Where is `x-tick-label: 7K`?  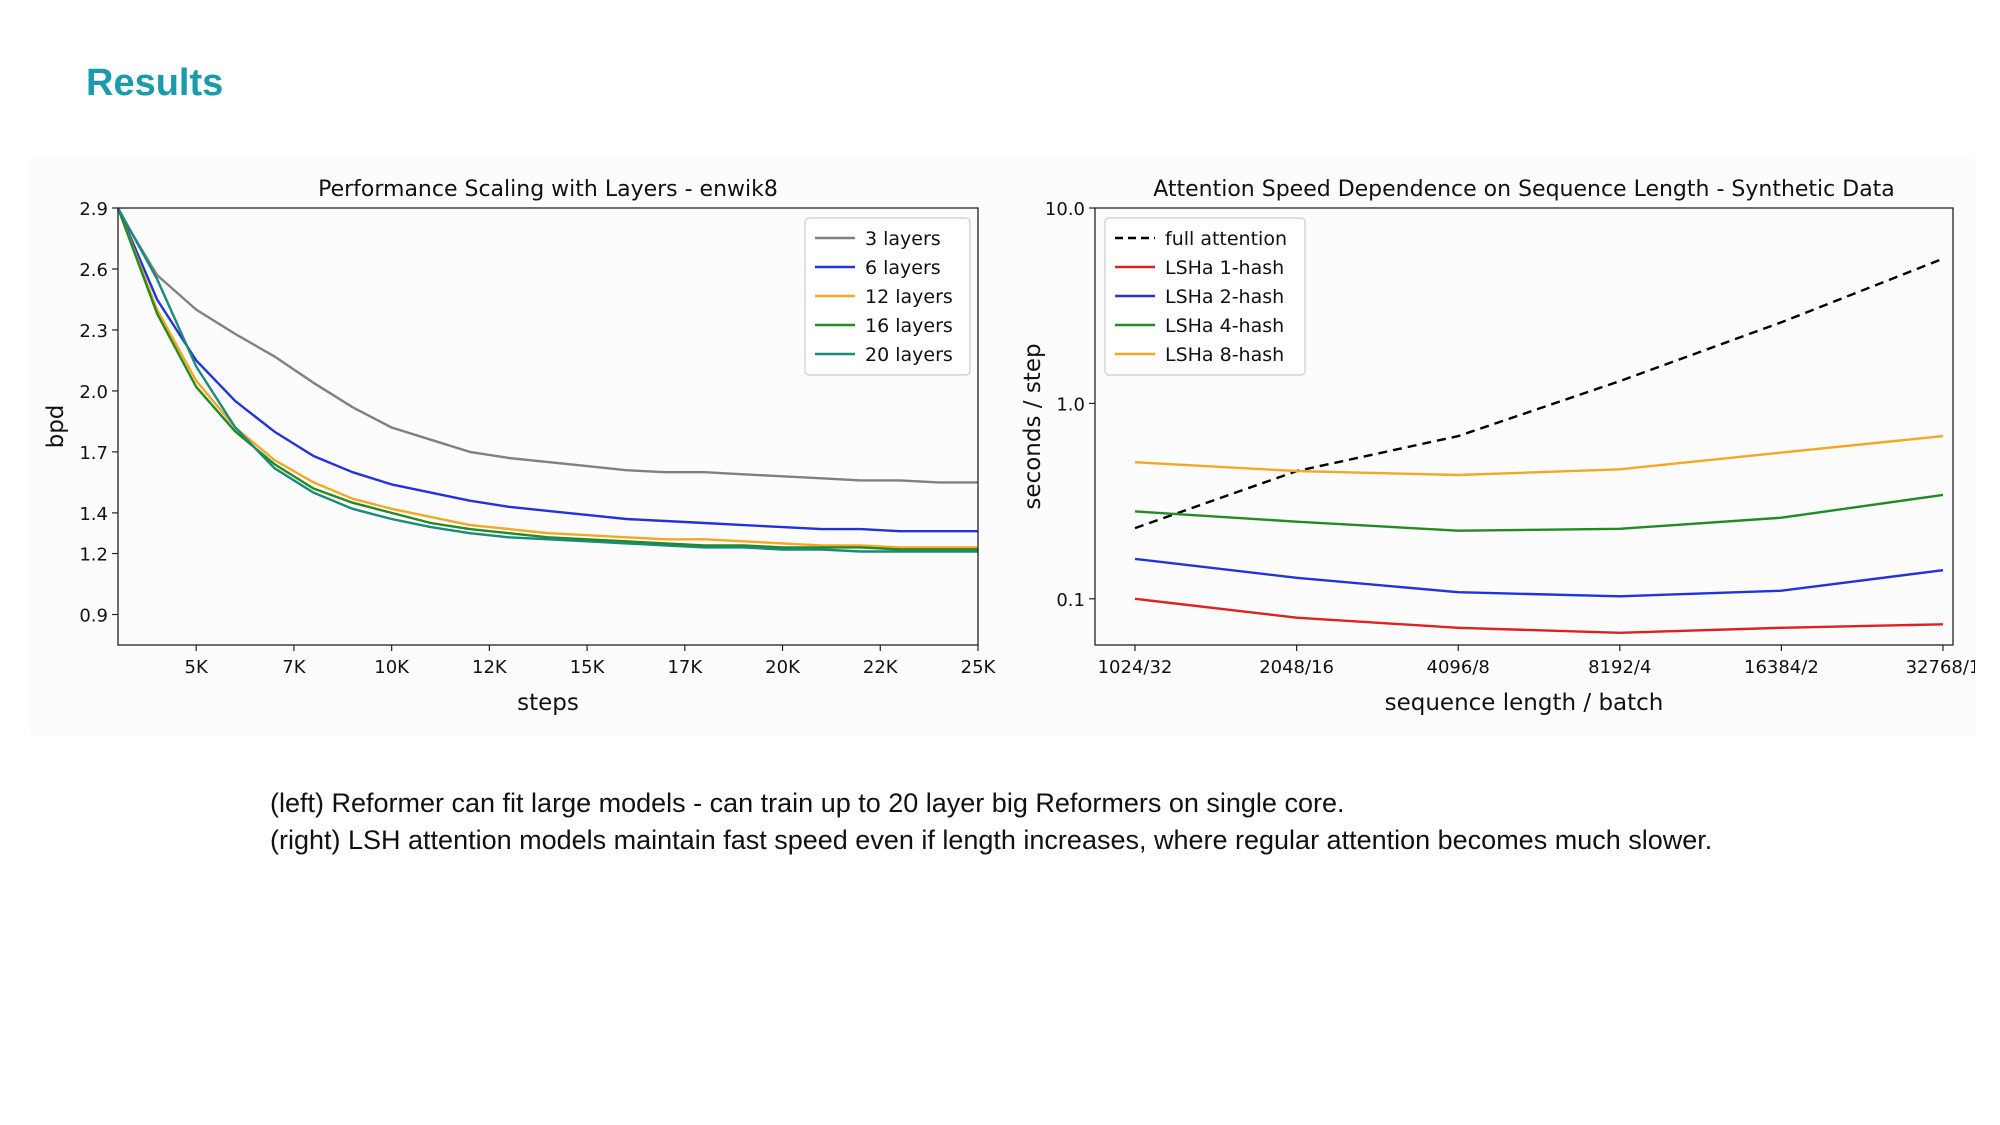
x-tick-label: 7K is located at coordinates (294, 667).